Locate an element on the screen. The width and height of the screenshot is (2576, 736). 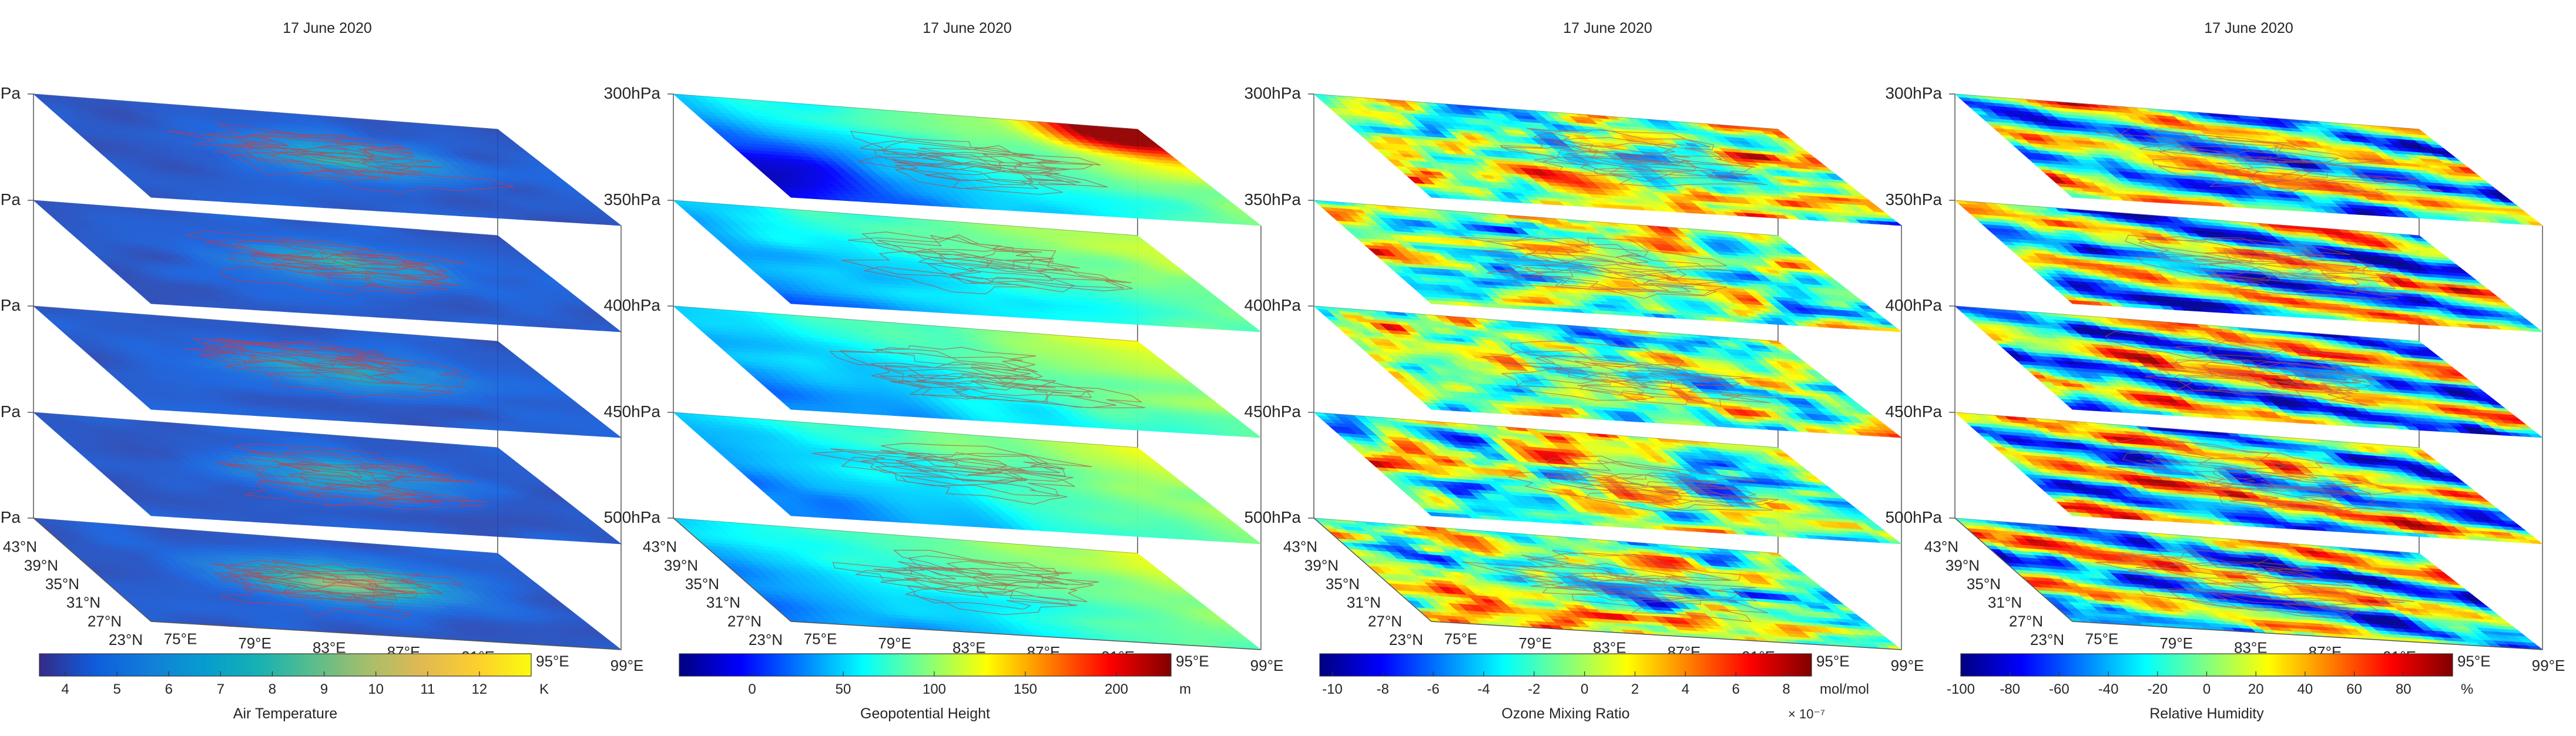
level-label: 450hPa is located at coordinates (10, 411).